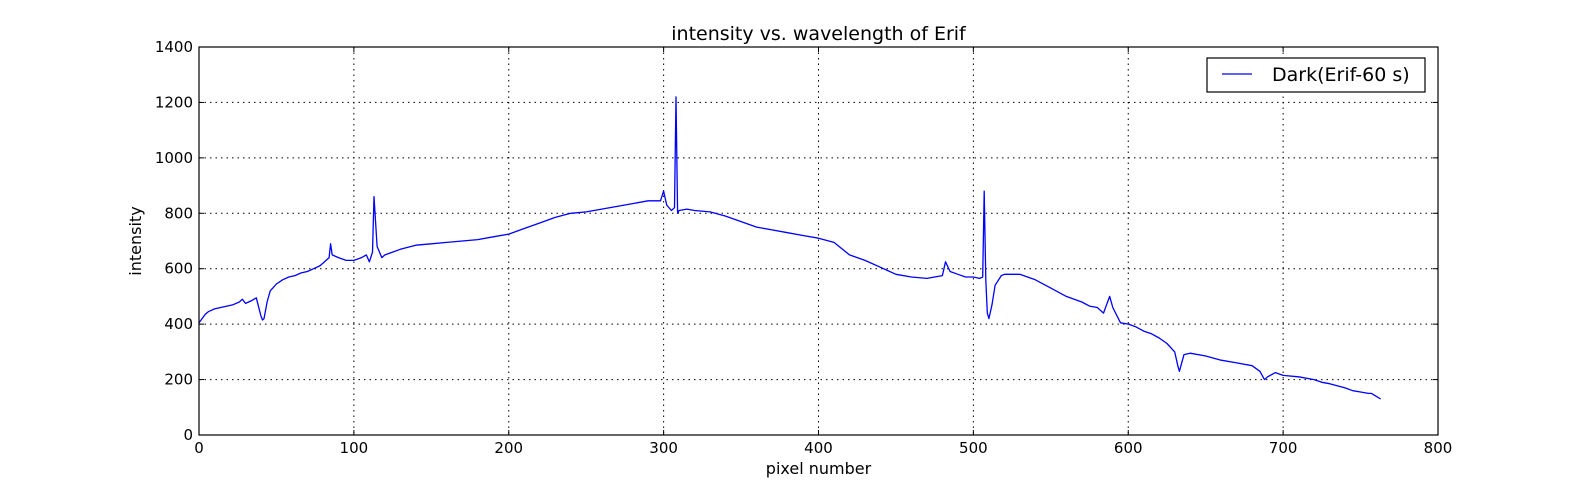  I want to click on legend-box, so click(1316, 75).